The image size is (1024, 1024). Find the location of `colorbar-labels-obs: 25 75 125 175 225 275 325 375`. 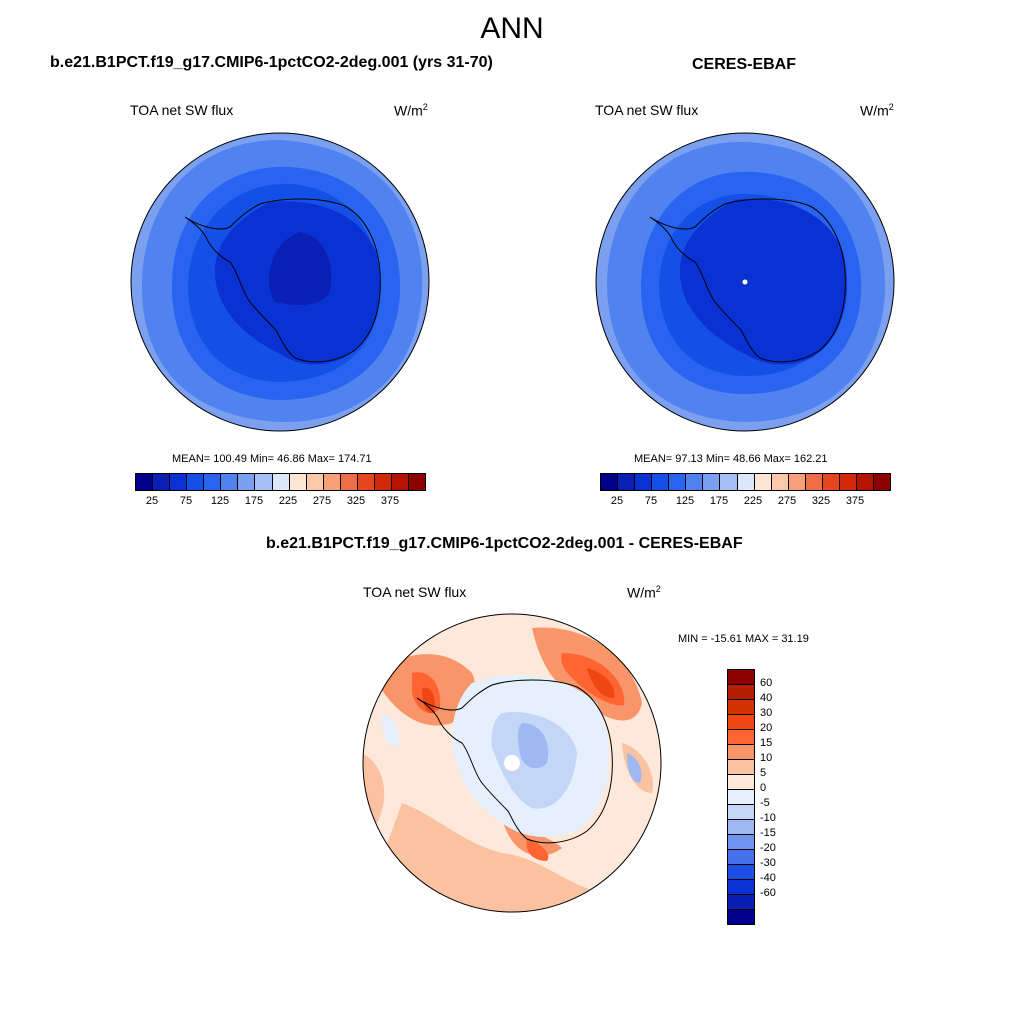

colorbar-labels-obs: 25 75 125 175 225 275 325 375 is located at coordinates (744, 502).